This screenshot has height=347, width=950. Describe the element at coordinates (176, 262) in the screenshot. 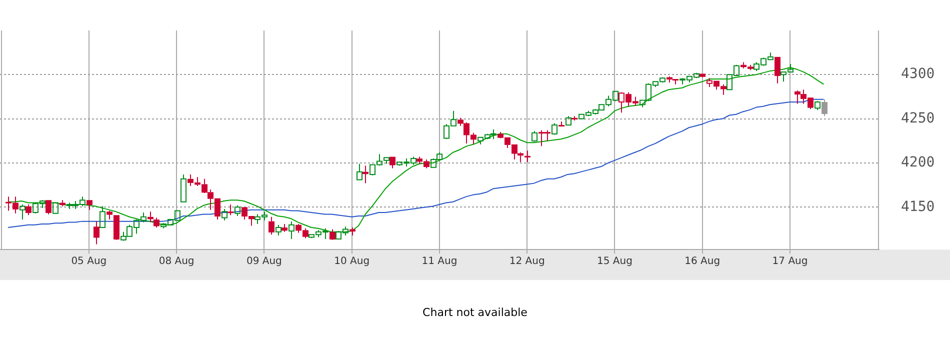

I see `x-tick-label: 08 Aug` at that location.